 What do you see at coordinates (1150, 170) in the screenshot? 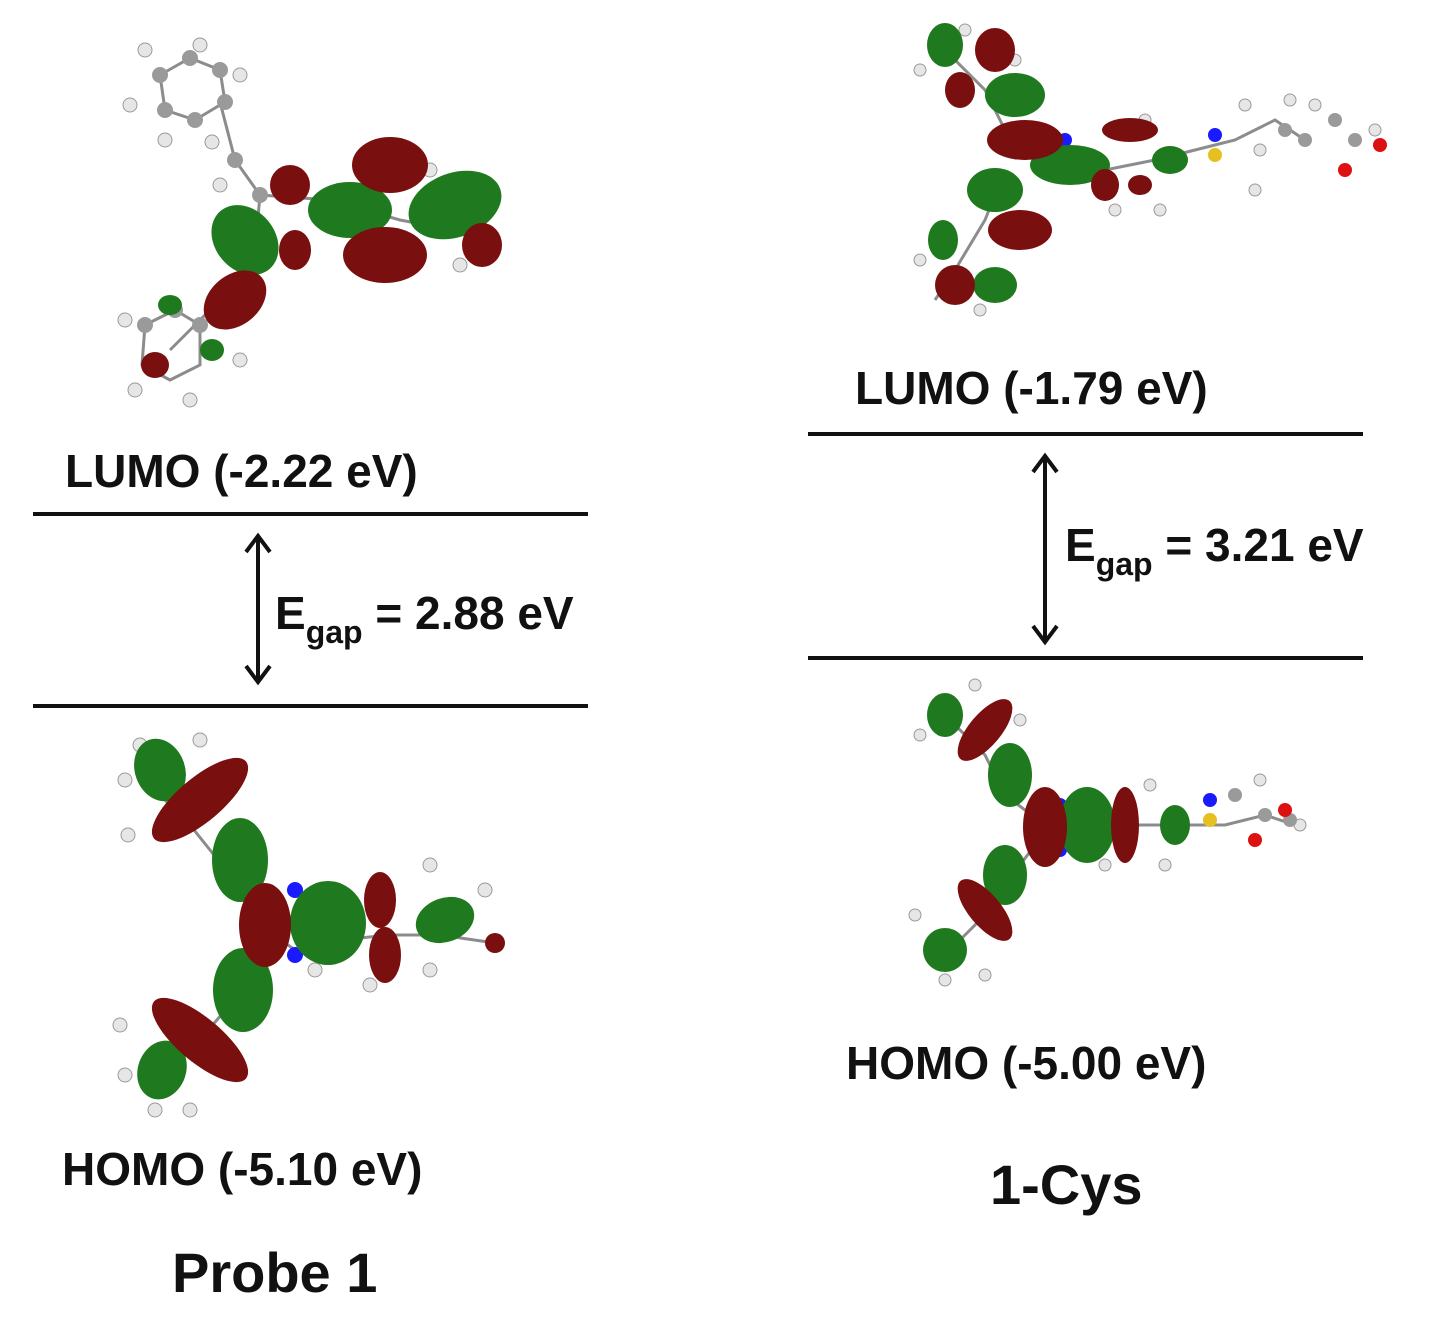
I see `1cys-lumo-orbital-image` at bounding box center [1150, 170].